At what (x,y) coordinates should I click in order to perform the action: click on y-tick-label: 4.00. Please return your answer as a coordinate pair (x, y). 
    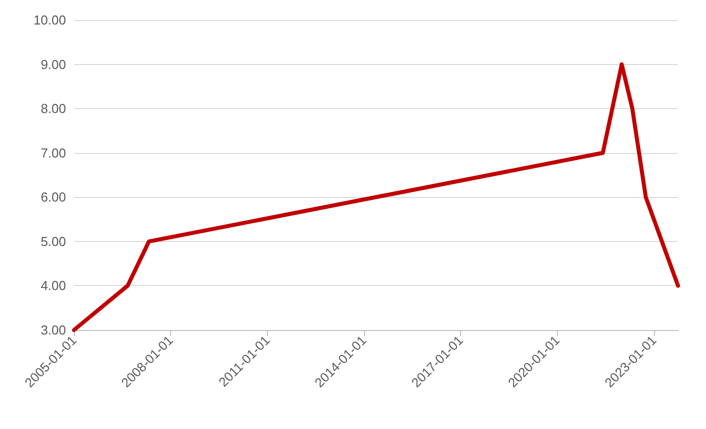
    Looking at the image, I should click on (53, 286).